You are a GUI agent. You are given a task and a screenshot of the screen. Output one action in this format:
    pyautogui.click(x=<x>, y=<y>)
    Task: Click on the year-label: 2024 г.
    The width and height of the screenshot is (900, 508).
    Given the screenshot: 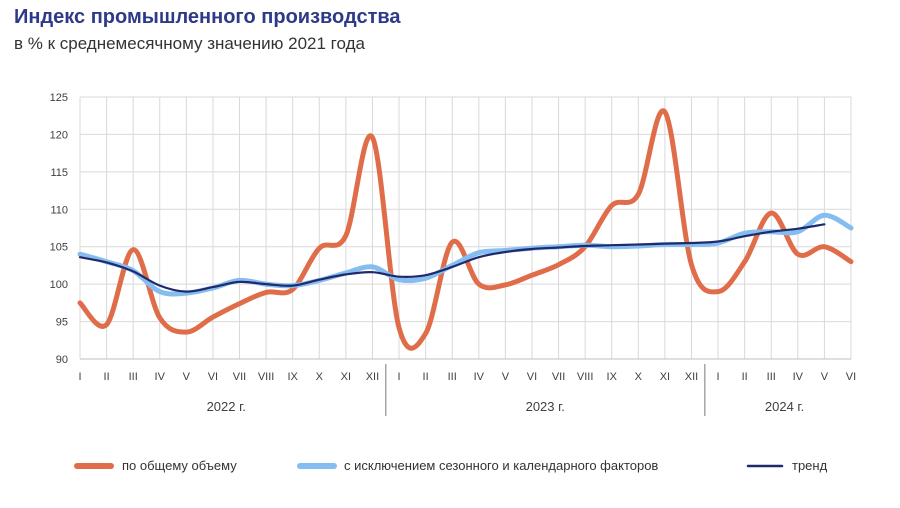 What is the action you would take?
    pyautogui.click(x=784, y=406)
    